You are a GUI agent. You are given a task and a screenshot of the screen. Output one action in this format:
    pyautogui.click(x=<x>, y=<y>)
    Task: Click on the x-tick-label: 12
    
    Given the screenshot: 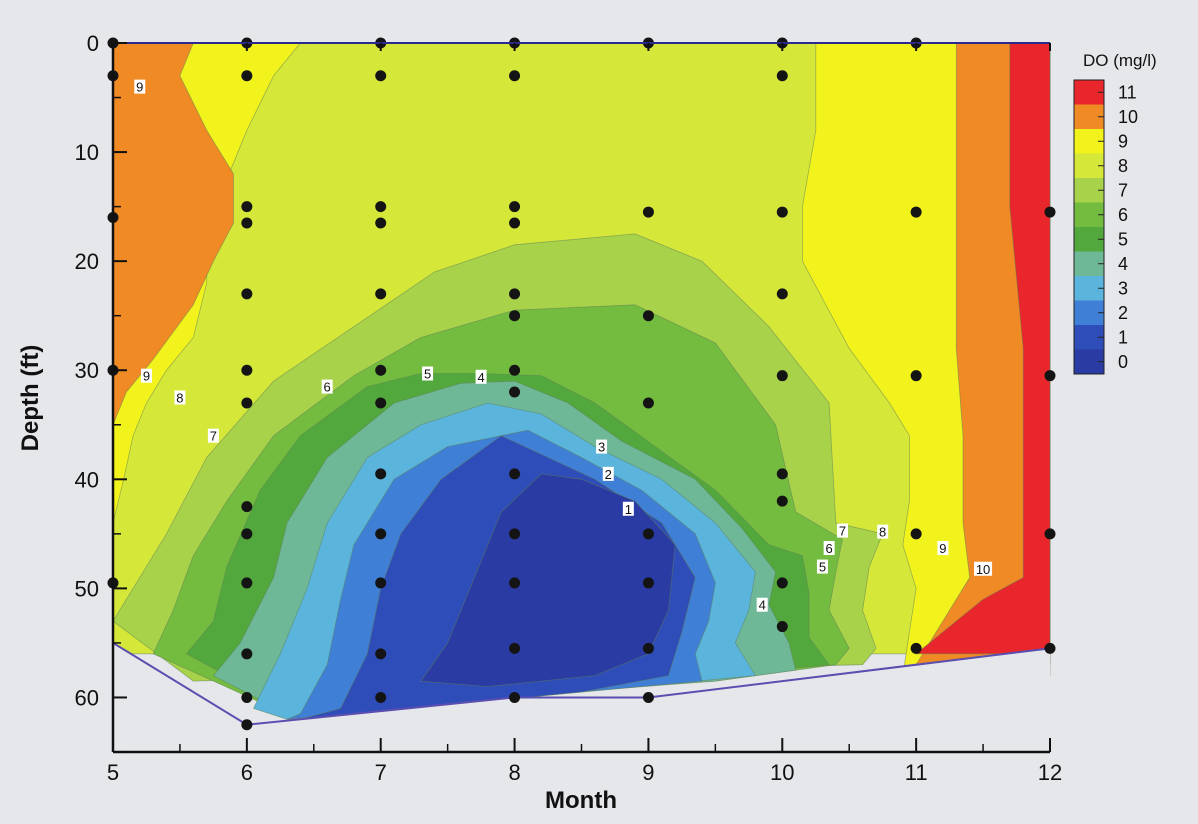 What is the action you would take?
    pyautogui.click(x=1050, y=772)
    